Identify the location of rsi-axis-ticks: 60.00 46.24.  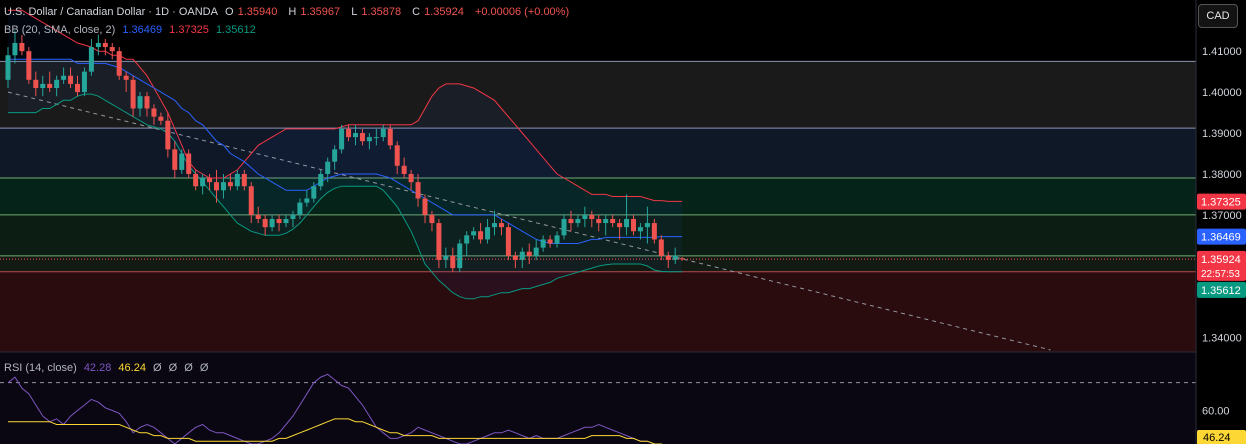
(1221, 425).